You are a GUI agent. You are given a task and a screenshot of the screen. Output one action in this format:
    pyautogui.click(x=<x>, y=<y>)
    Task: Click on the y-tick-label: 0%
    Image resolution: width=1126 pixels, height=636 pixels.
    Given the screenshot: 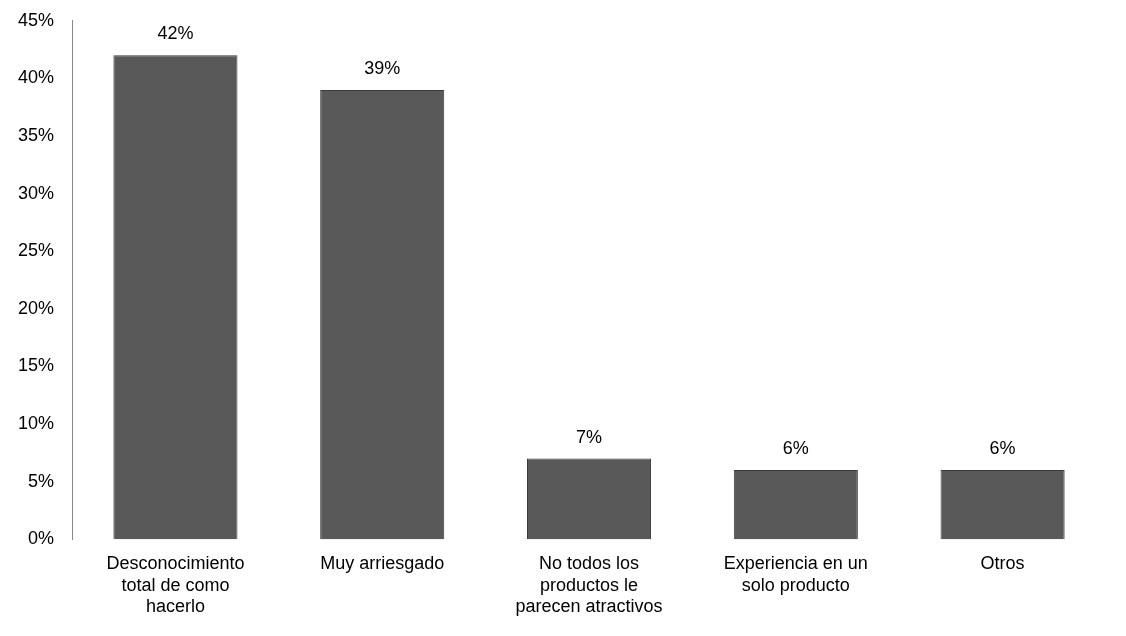 What is the action you would take?
    pyautogui.click(x=41, y=538)
    